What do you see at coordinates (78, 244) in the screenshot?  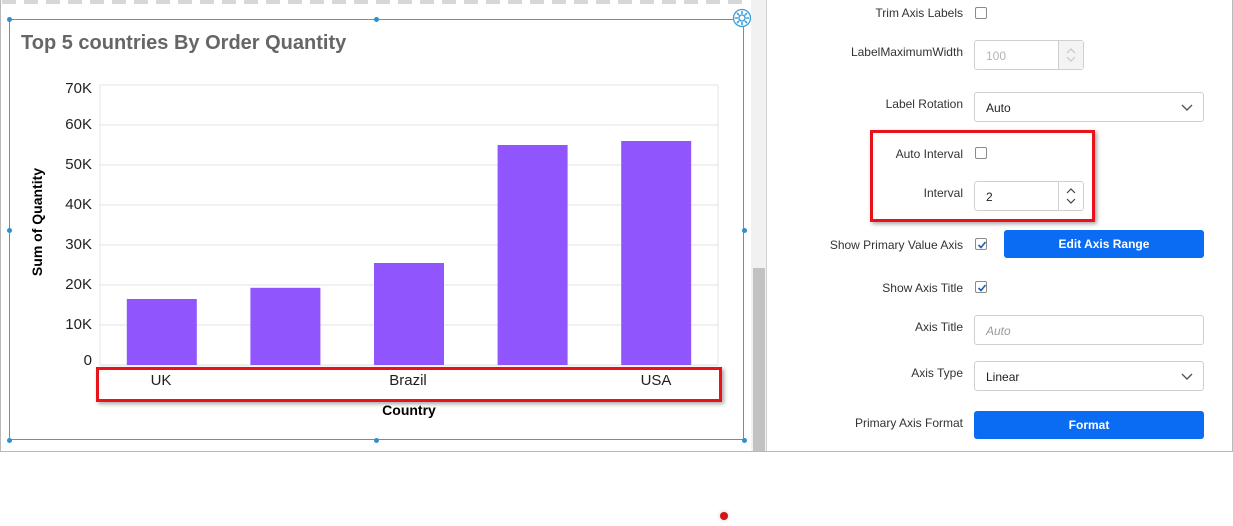 I see `y-tick-label: 30K` at bounding box center [78, 244].